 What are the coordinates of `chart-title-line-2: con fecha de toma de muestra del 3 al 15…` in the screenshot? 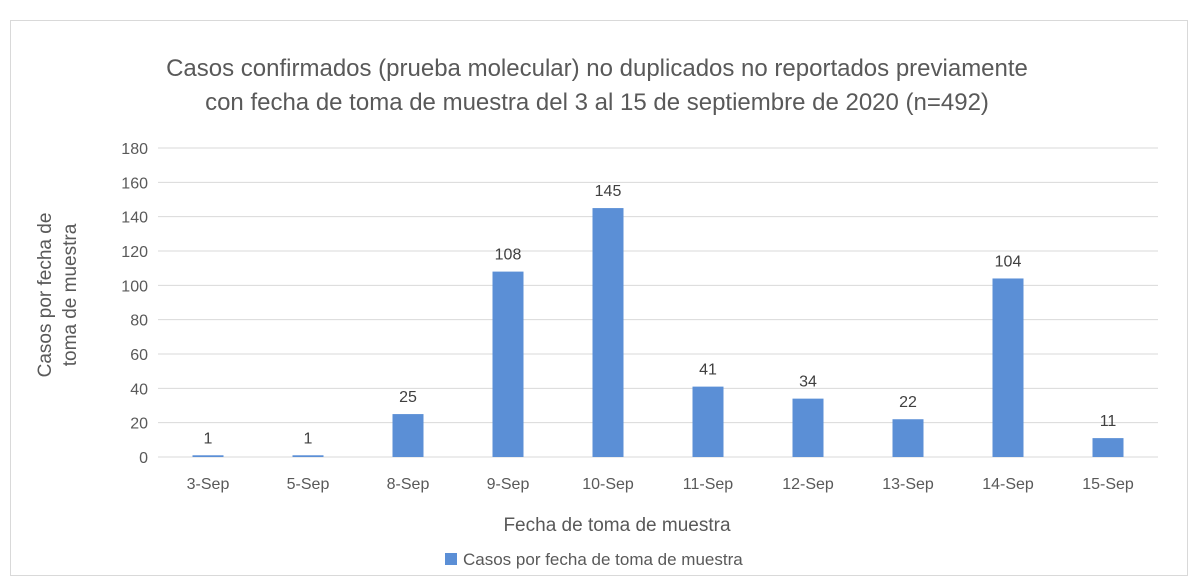 It's located at (597, 102).